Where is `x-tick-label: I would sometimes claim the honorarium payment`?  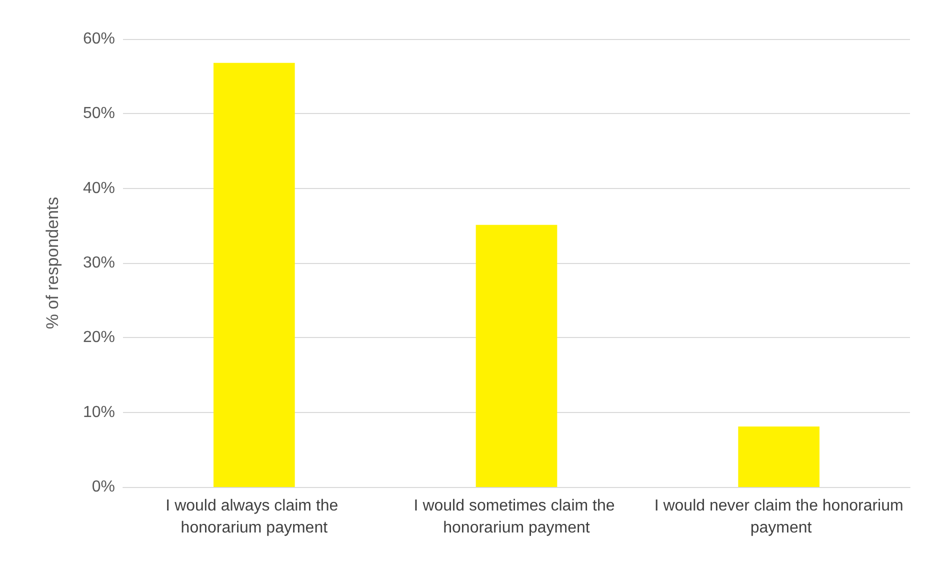 x-tick-label: I would sometimes claim the honorarium payment is located at coordinates (517, 517).